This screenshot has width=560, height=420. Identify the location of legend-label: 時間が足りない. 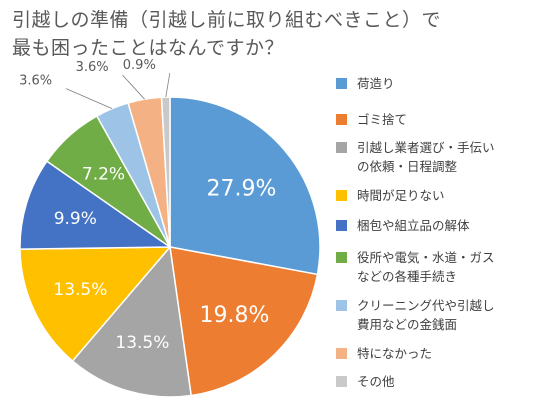
(401, 195).